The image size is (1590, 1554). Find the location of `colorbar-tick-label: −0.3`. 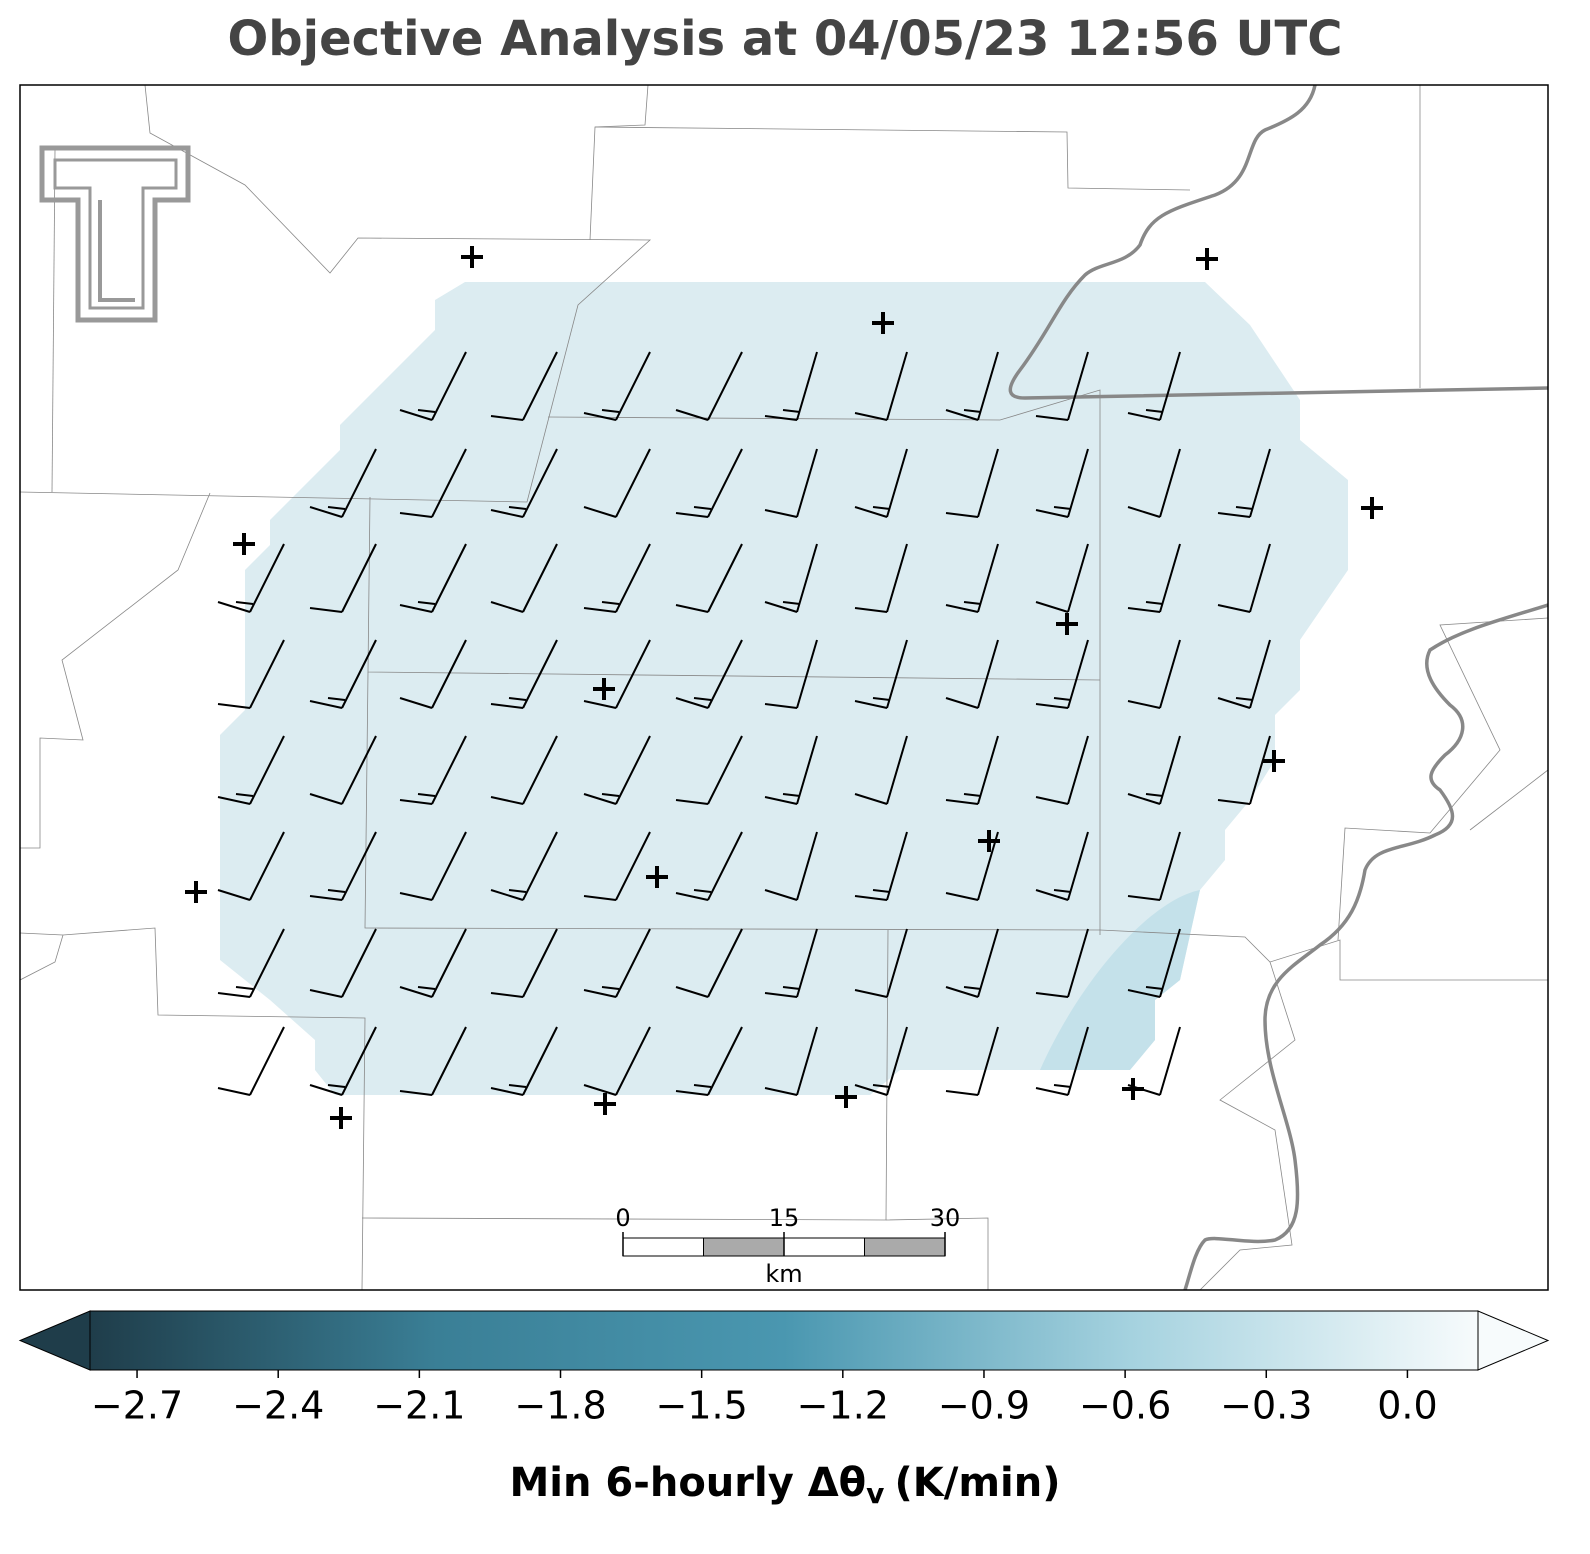

colorbar-tick-label: −0.3 is located at coordinates (1266, 1406).